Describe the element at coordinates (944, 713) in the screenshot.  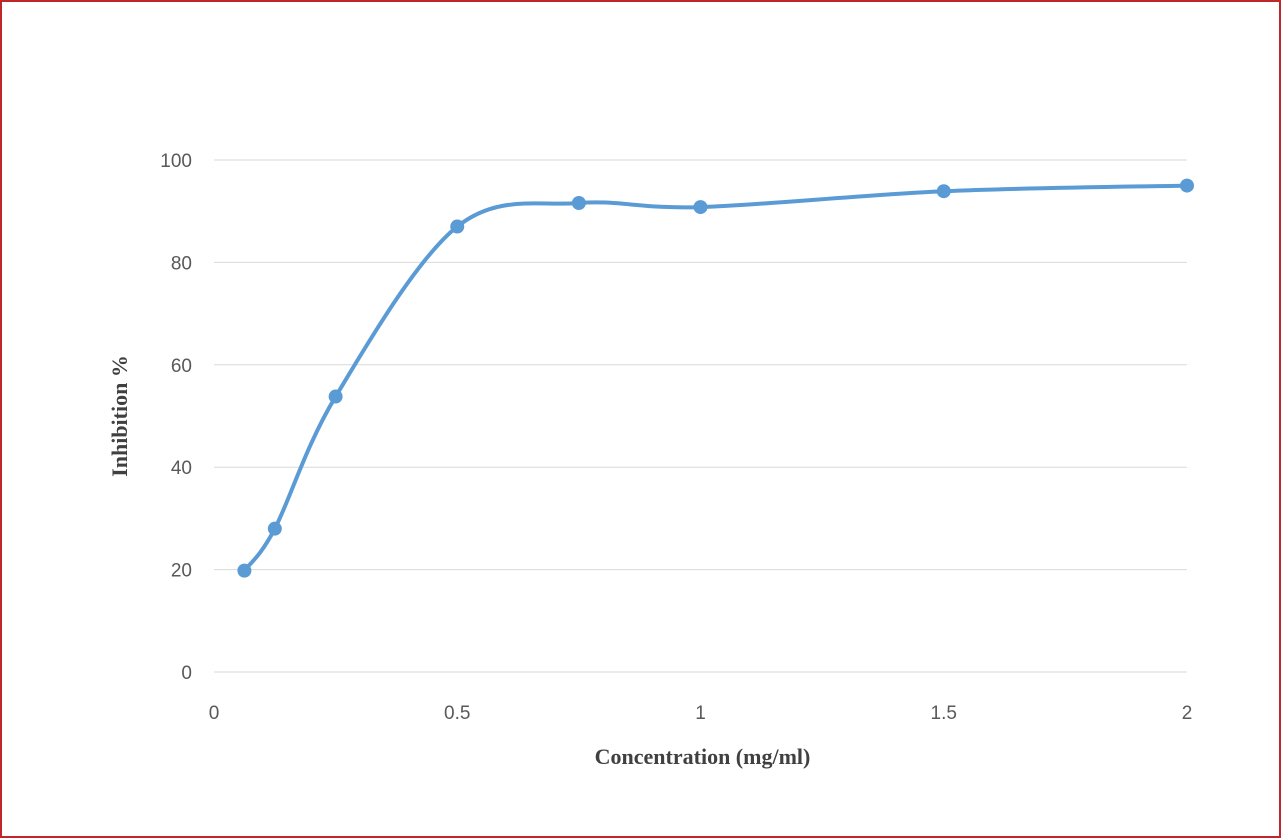
I see `x-tick-label: 1.5` at that location.